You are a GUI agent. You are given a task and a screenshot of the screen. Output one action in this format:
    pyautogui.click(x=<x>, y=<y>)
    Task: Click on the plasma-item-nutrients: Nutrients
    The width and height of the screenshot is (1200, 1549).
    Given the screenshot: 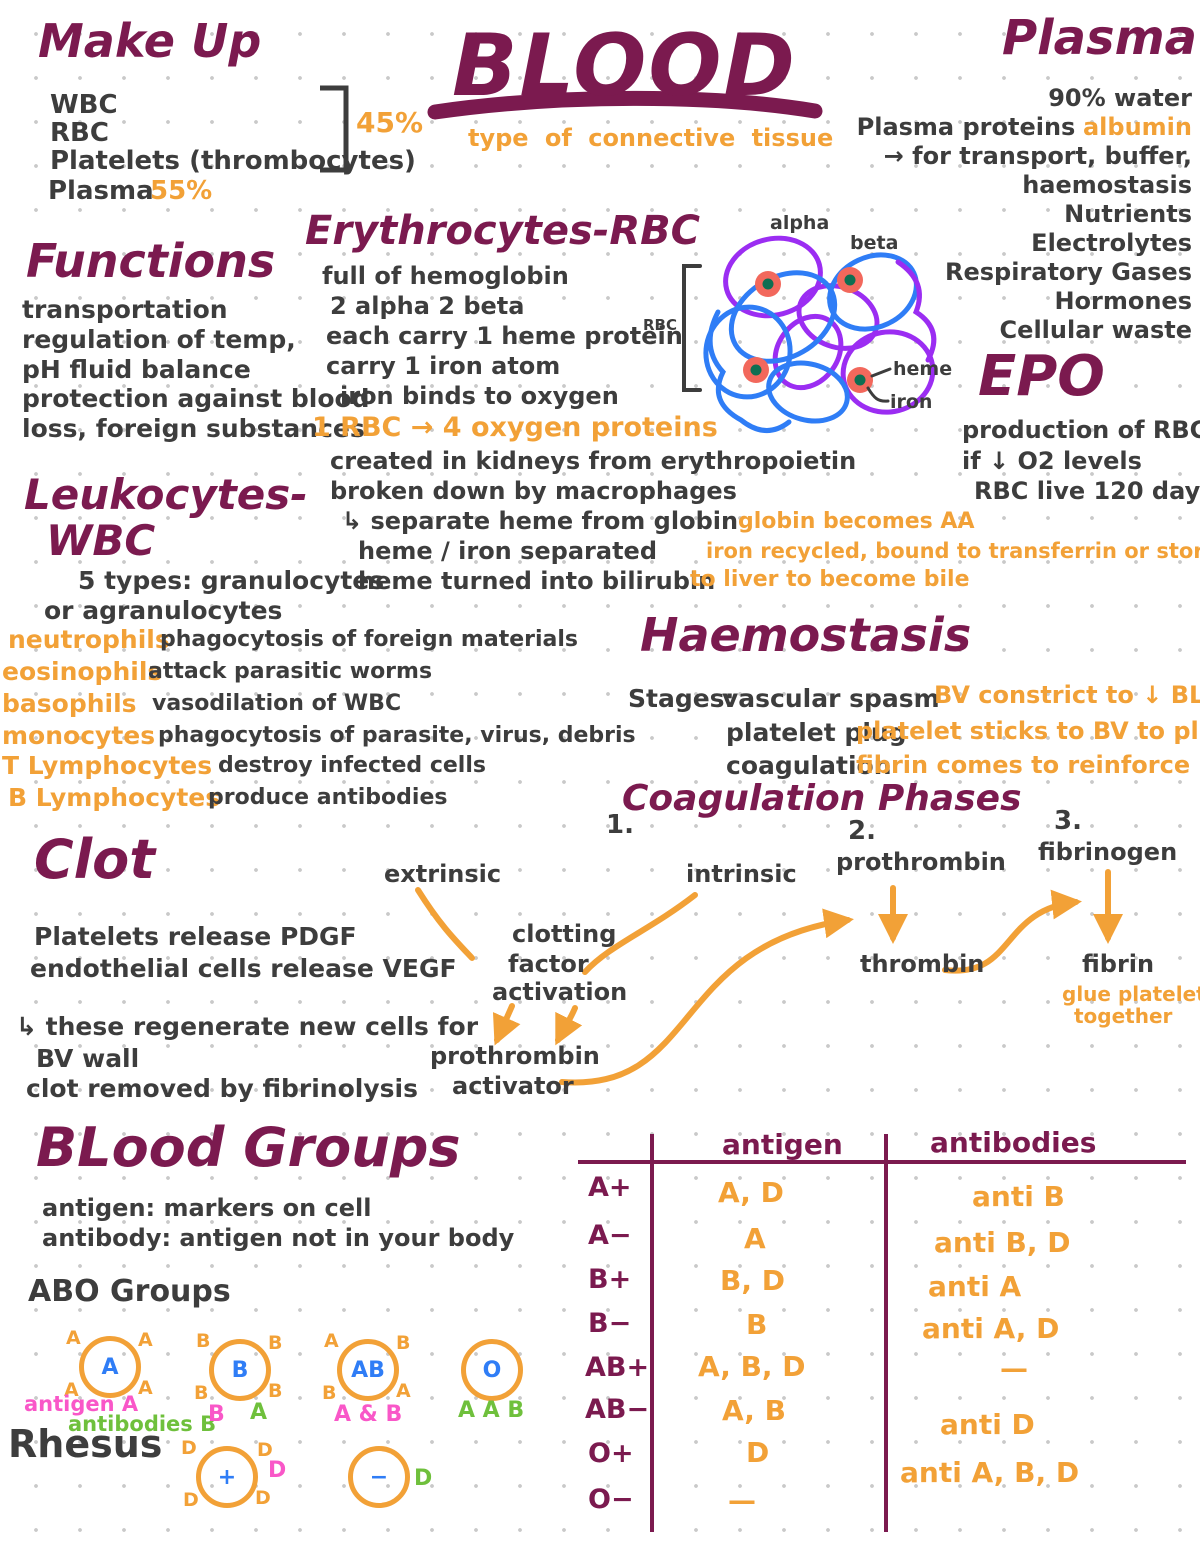 What is the action you would take?
    pyautogui.click(x=1128, y=214)
    